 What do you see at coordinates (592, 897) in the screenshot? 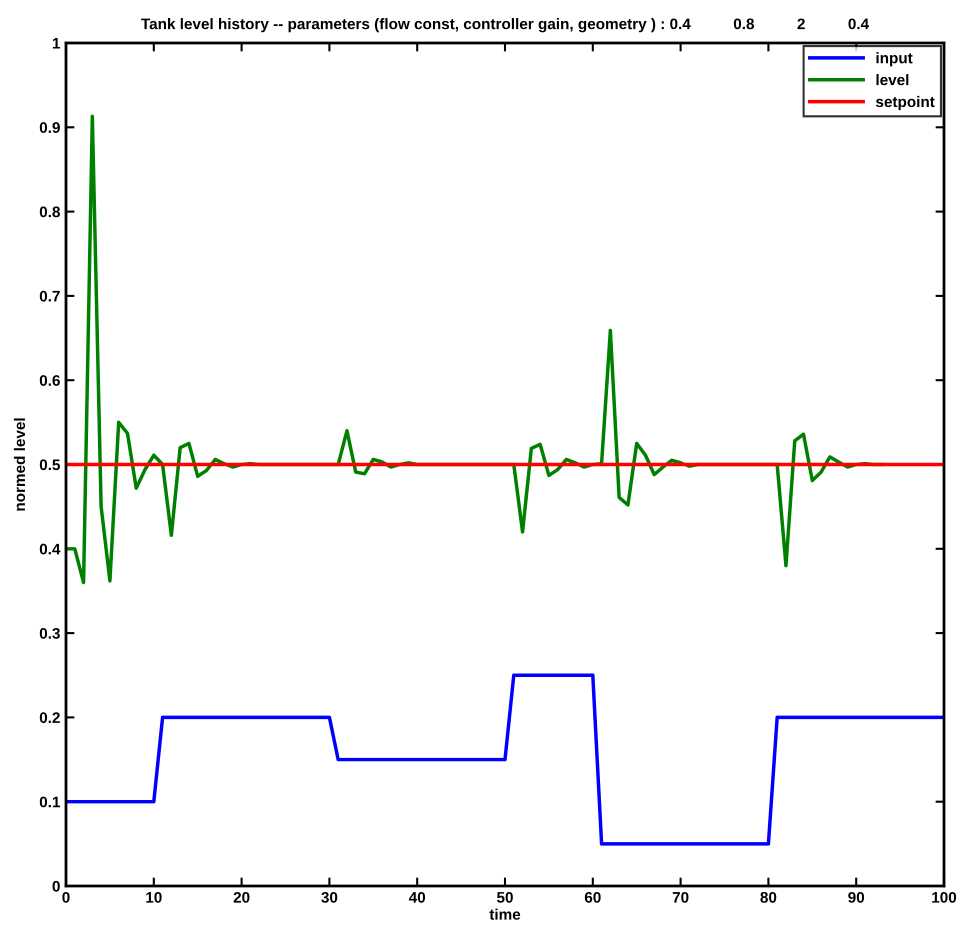
I see `x-tick-label: 60` at bounding box center [592, 897].